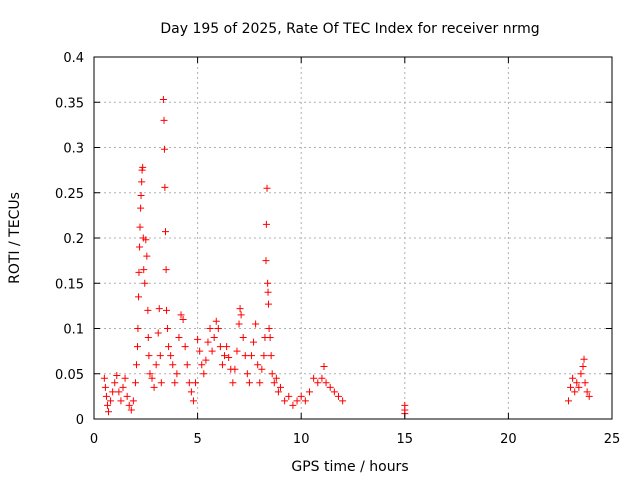 This screenshot has height=480, width=640. I want to click on y-tick-label: 0.25, so click(69, 194).